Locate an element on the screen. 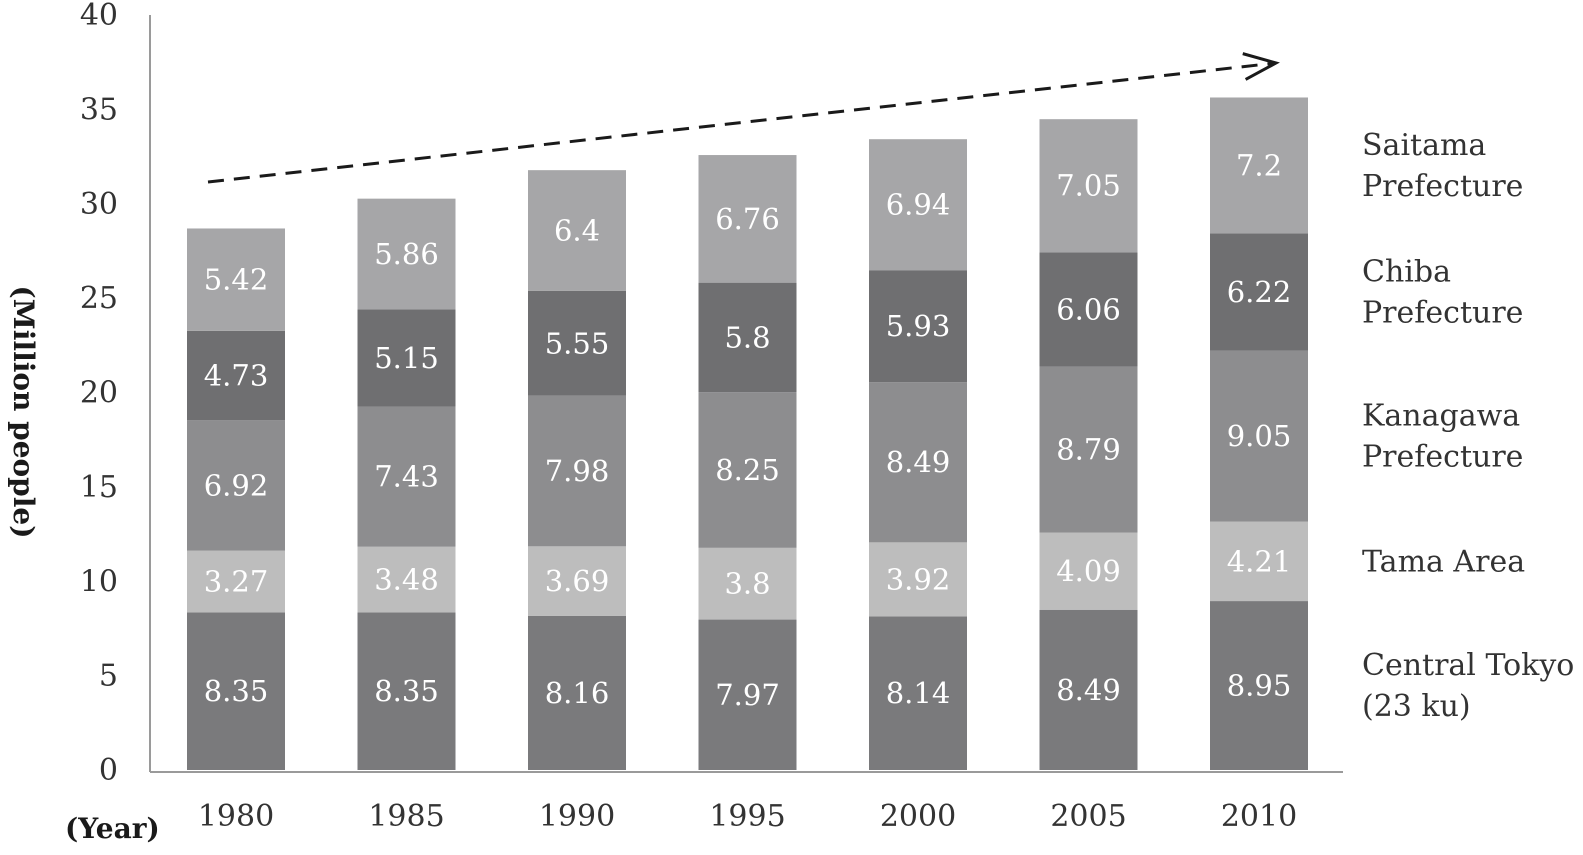 Image resolution: width=1583 pixels, height=855 pixels. segment-value-label: 6.22 is located at coordinates (1259, 292).